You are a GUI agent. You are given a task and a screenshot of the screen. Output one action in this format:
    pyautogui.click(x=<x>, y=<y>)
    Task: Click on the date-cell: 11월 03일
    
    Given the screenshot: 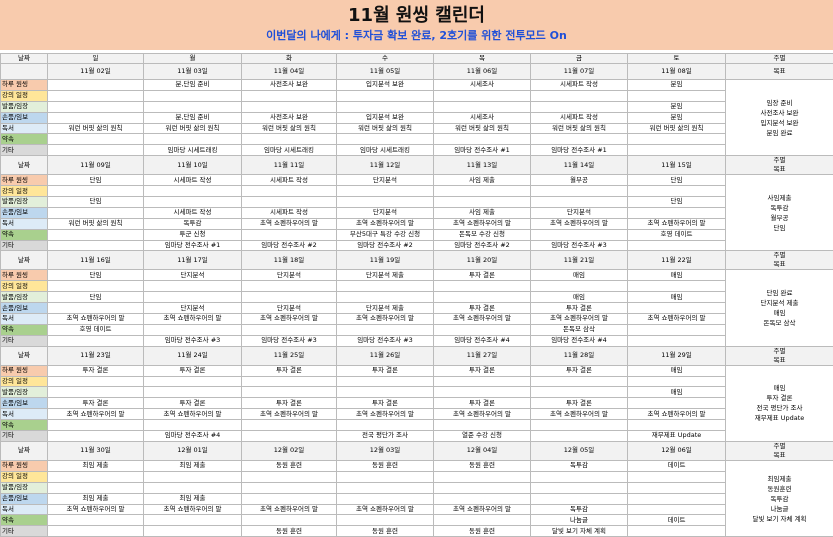 What is the action you would take?
    pyautogui.click(x=193, y=72)
    